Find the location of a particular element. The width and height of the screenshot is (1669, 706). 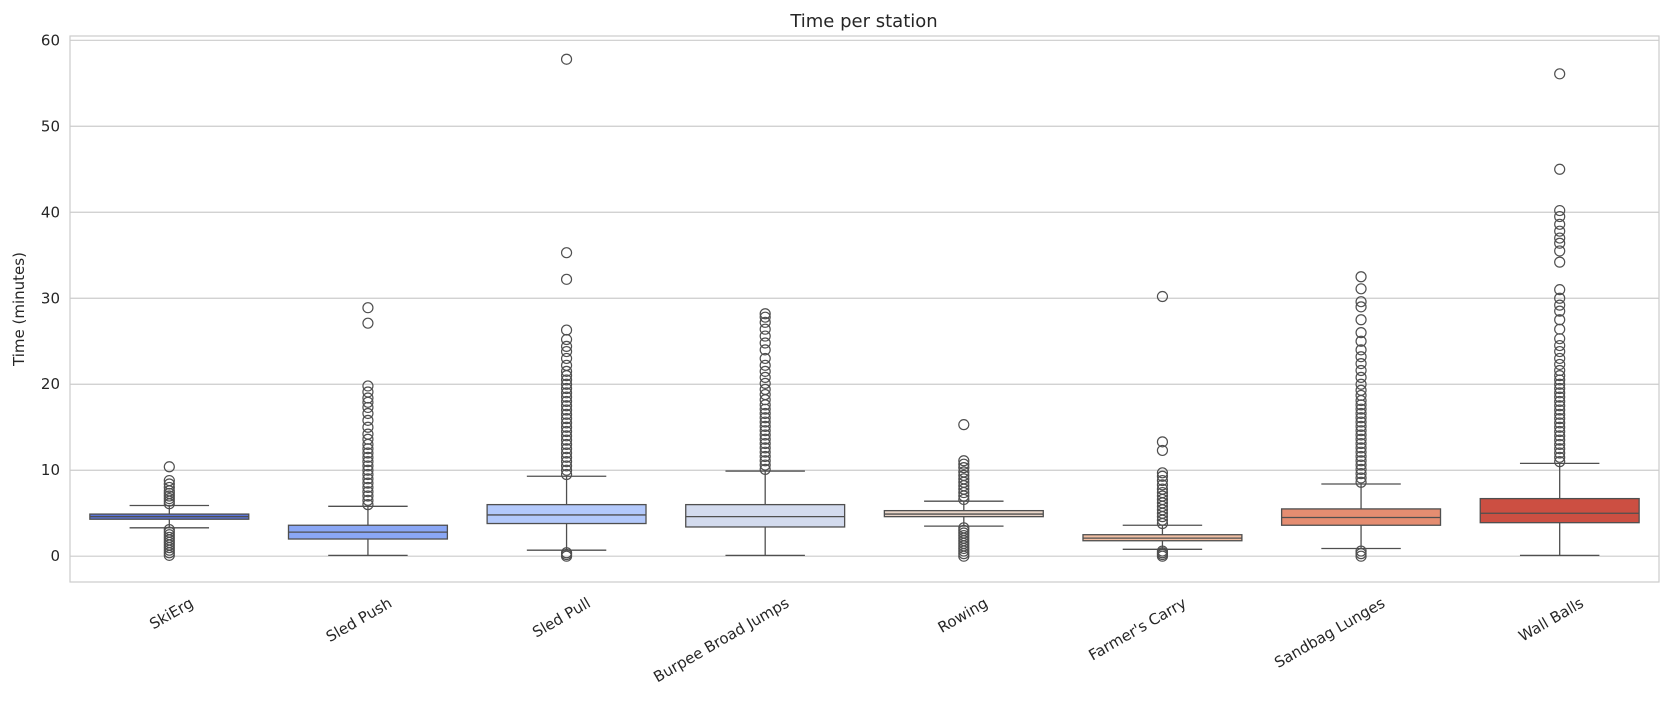

x-tick-label: Wall Balls is located at coordinates (1550, 620).